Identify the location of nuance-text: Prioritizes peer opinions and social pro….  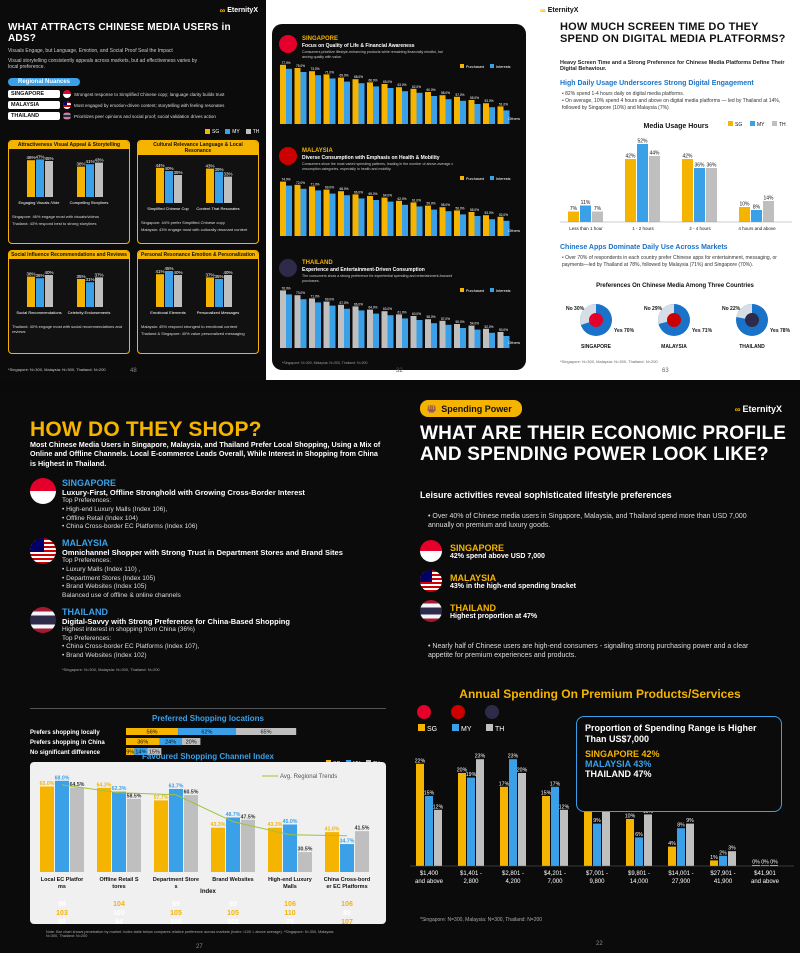
(145, 116).